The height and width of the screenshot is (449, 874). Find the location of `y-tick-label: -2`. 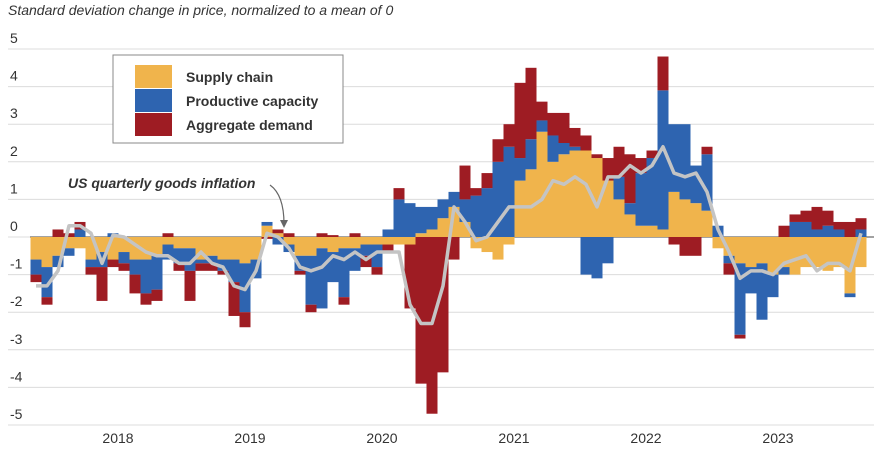

y-tick-label: -2 is located at coordinates (16, 301).